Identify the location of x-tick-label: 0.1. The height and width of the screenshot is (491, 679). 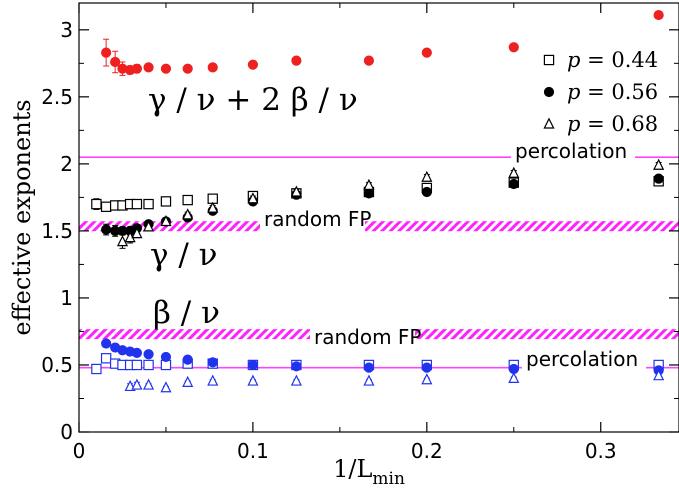
(253, 451).